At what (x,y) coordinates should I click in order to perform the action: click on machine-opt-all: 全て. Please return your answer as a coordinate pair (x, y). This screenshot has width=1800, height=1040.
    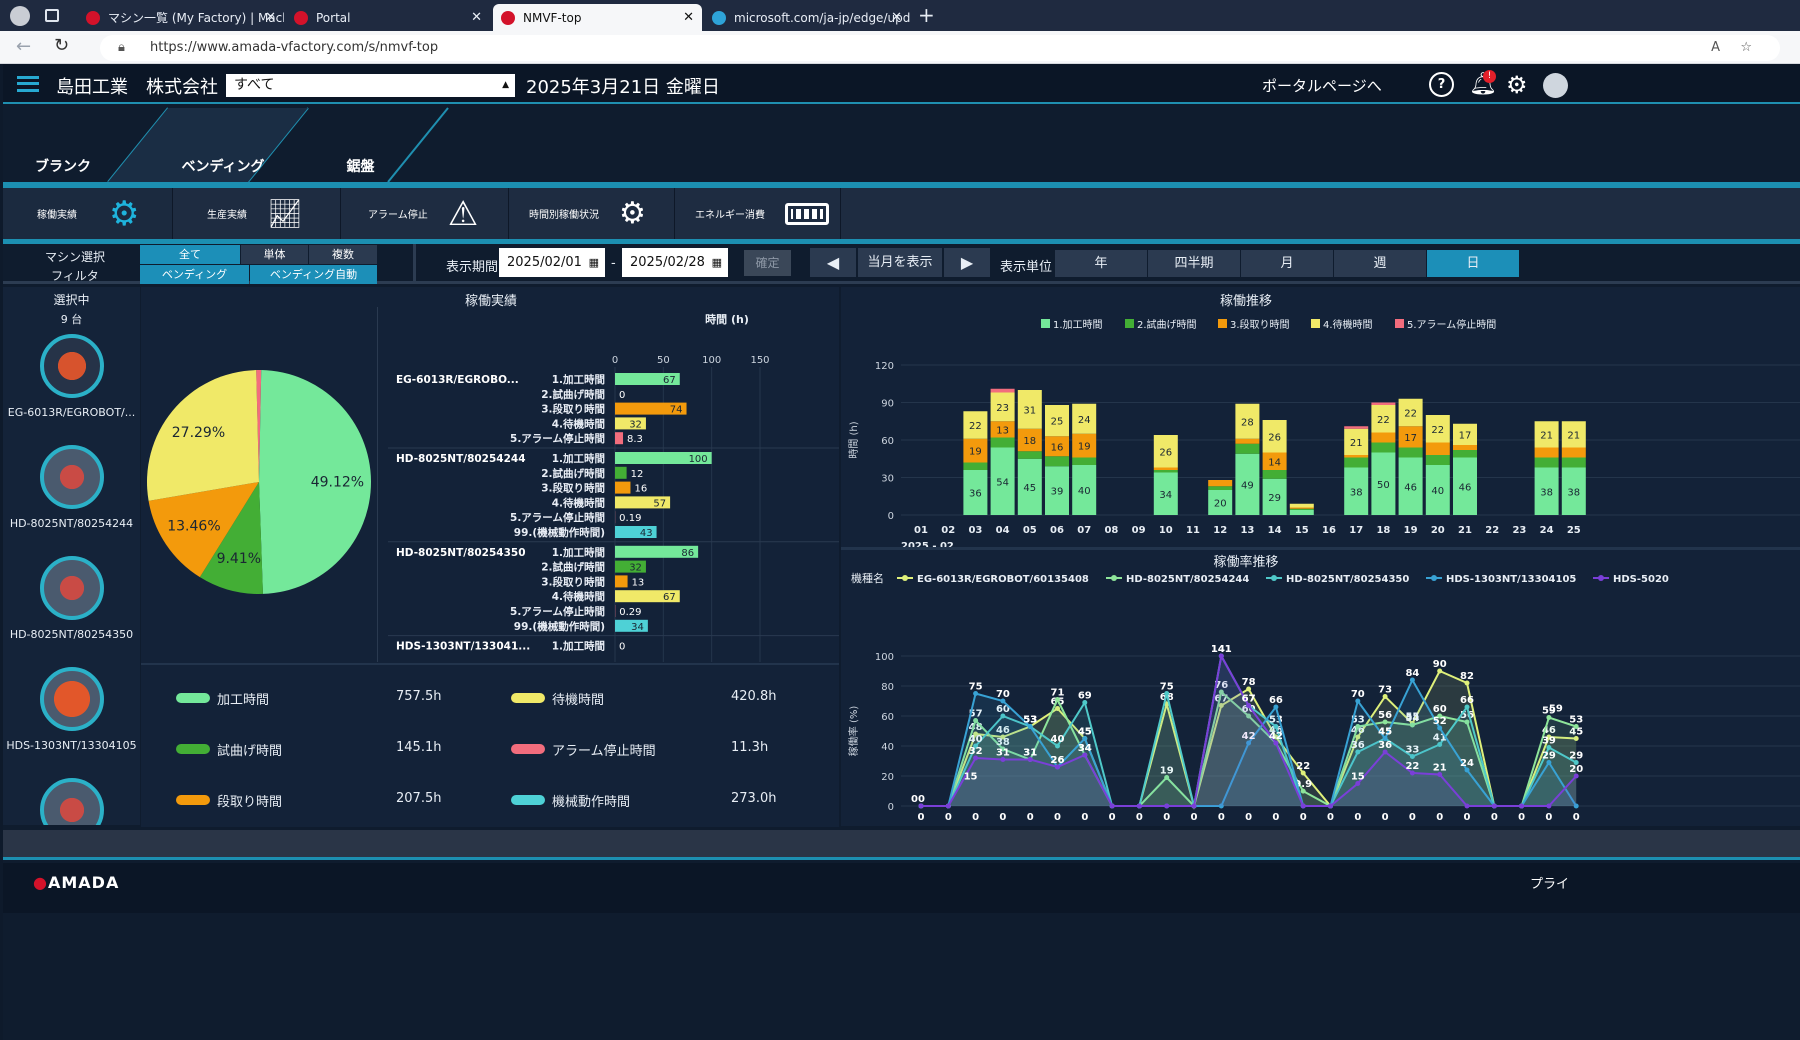
    Looking at the image, I should click on (190, 254).